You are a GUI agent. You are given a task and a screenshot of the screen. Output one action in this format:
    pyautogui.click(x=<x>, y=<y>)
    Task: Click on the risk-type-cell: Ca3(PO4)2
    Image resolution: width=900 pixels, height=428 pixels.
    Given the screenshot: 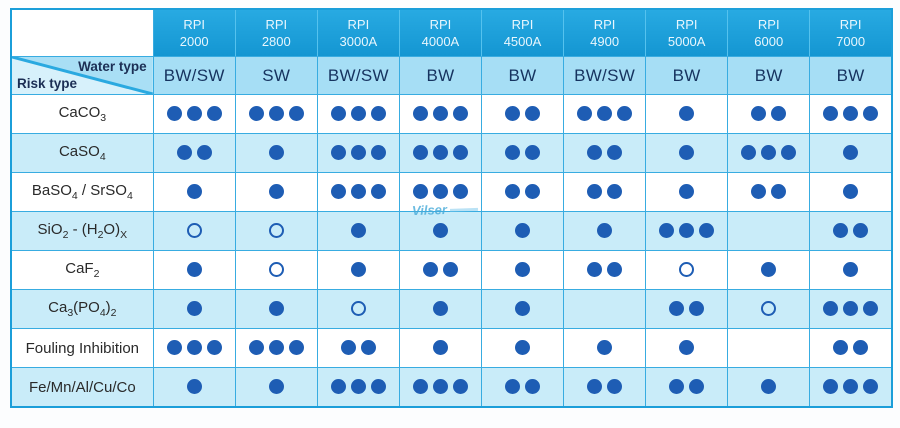 What is the action you would take?
    pyautogui.click(x=82, y=309)
    